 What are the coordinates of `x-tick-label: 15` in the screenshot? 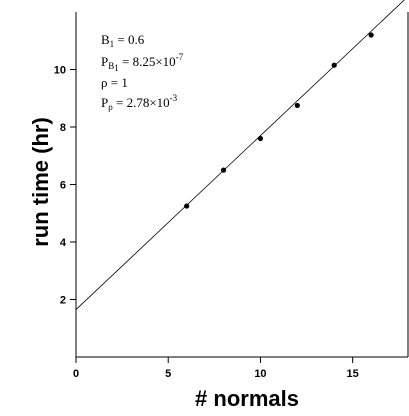 It's located at (353, 374).